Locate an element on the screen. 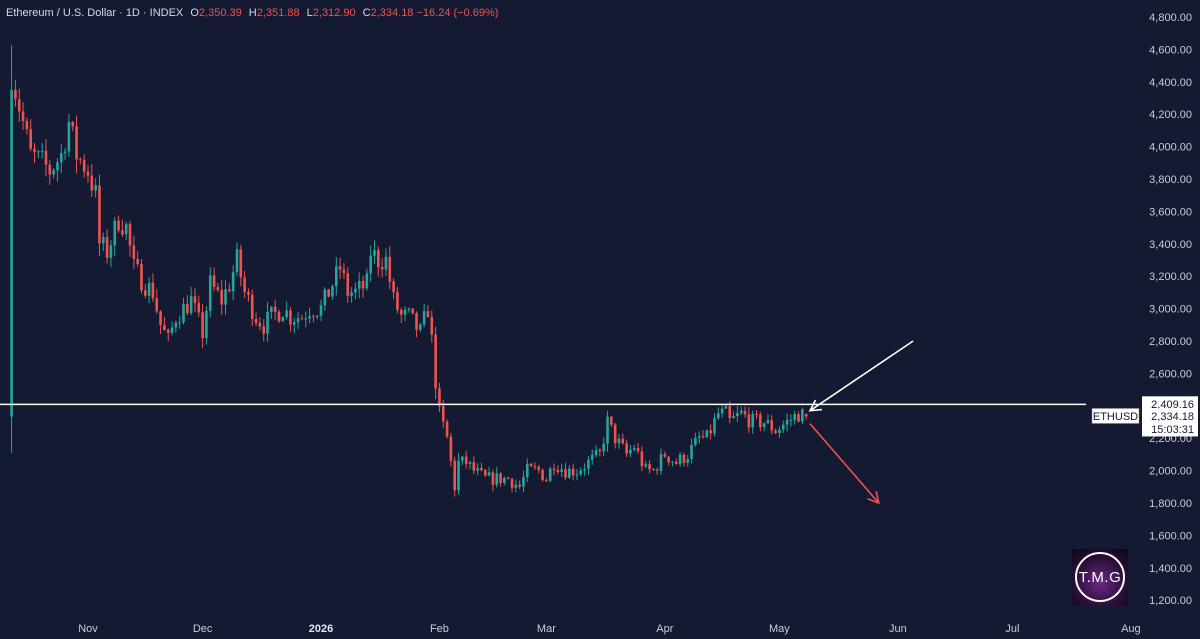 The width and height of the screenshot is (1200, 639). x-tick-label: Mar is located at coordinates (546, 629).